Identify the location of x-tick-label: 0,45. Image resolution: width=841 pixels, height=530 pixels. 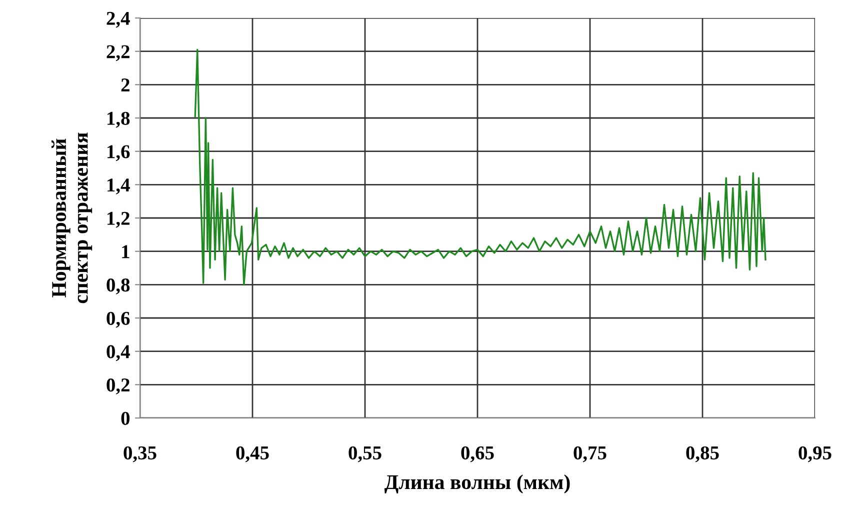
(252, 454).